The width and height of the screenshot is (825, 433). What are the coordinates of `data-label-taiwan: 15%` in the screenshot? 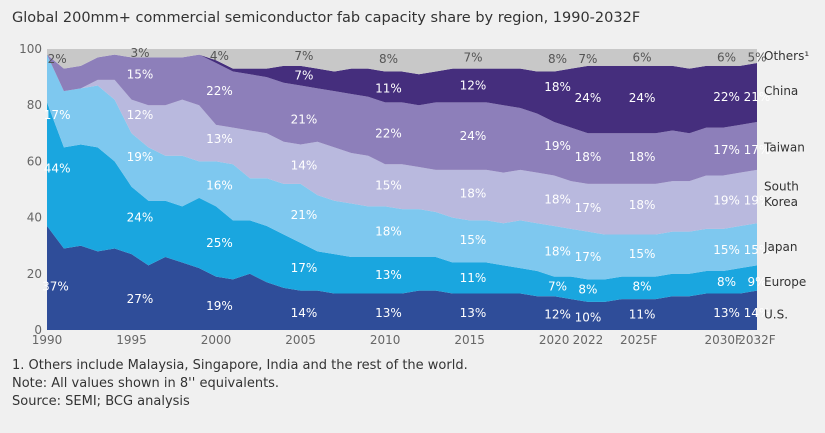 It's located at (140, 74).